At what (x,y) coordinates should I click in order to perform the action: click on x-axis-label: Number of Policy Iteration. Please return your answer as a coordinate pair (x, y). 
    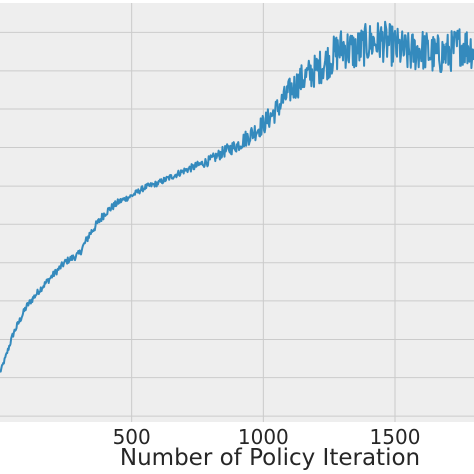
    Looking at the image, I should click on (270, 458).